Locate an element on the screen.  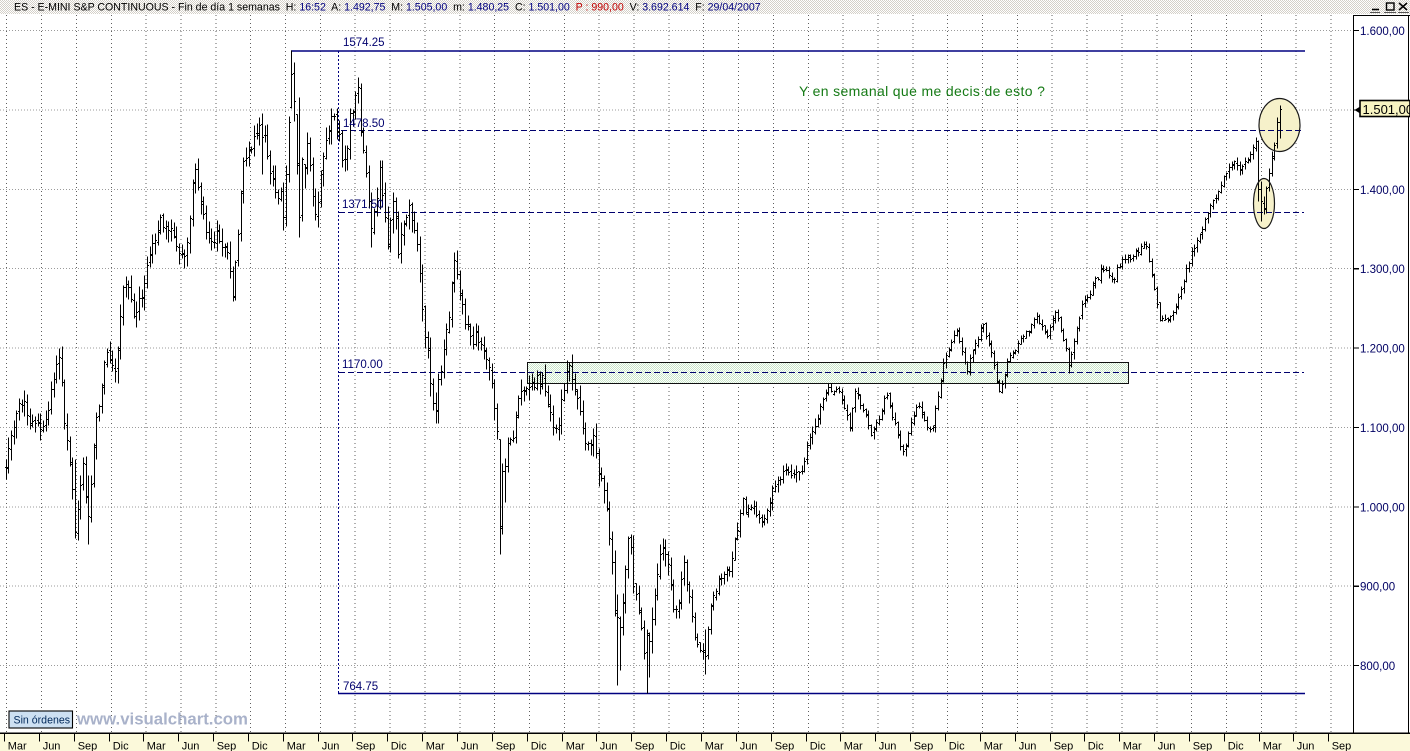
svg-text: 900,00 is located at coordinates (1377, 588).